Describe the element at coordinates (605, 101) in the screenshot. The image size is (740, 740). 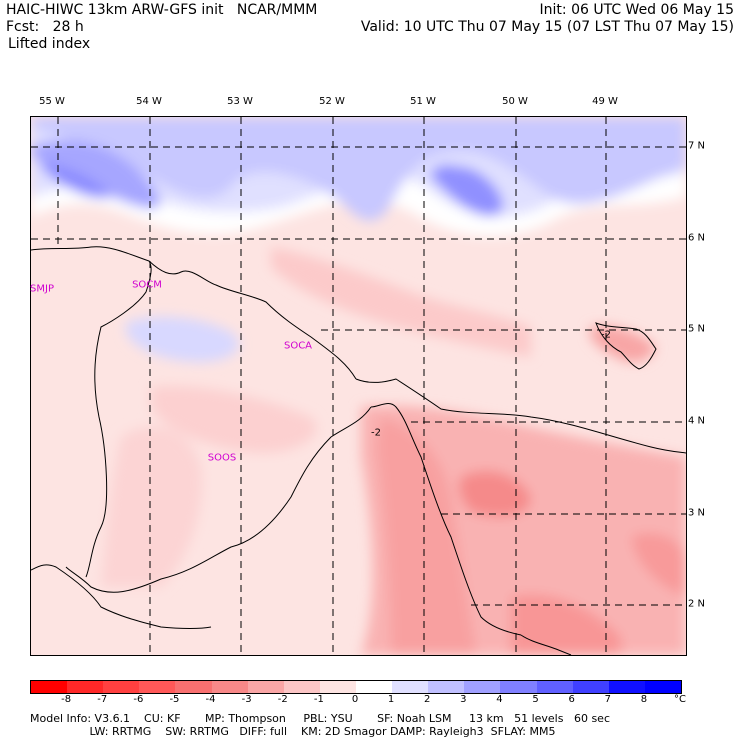
I see `lon-label-49w: 49 W` at that location.